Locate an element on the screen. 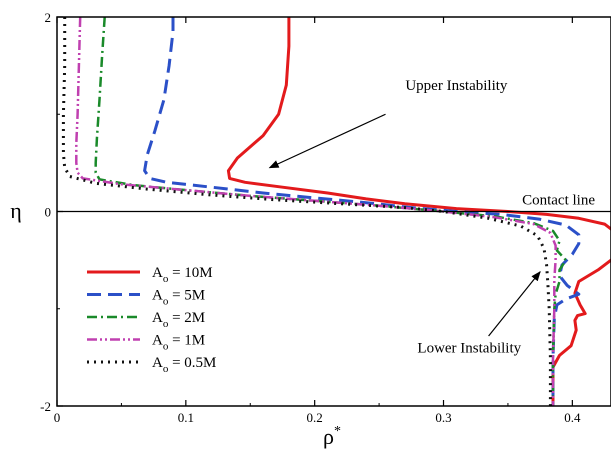 The image size is (611, 456). x-tick-label: 0.1 is located at coordinates (186, 417).